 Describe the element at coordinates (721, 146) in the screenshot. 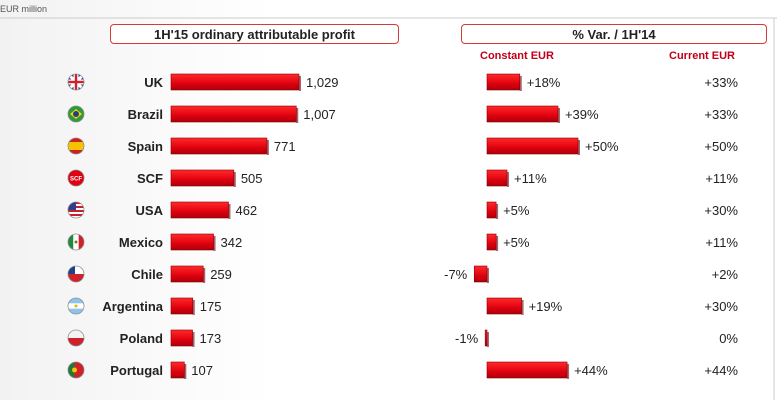

I see `current-value-spain: +50%` at that location.